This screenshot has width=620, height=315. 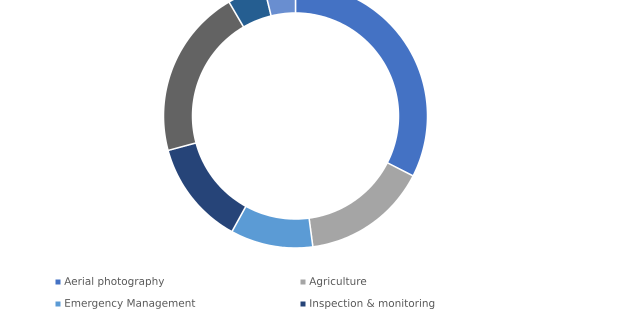 What do you see at coordinates (337, 282) in the screenshot?
I see `legend-label: Agriculture` at bounding box center [337, 282].